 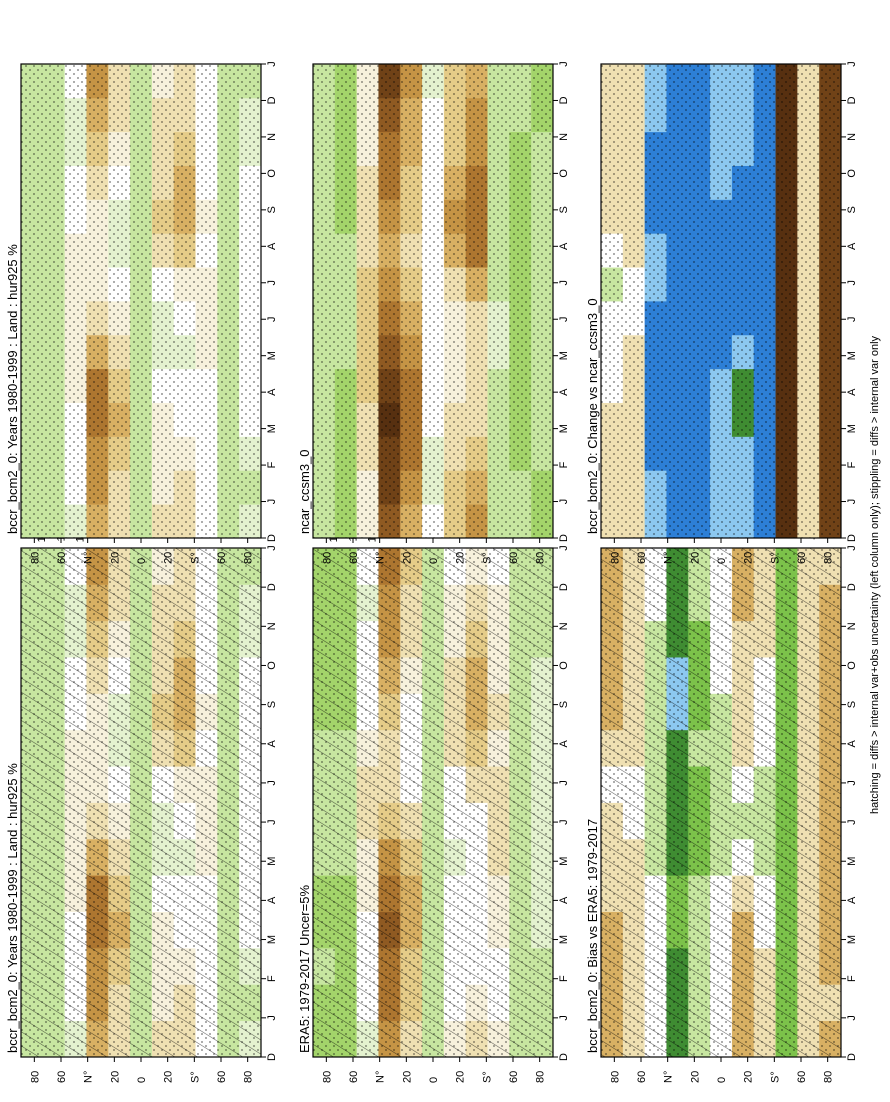 What do you see at coordinates (304, 969) in the screenshot?
I see `panel-title: ERA5: 1979-2017 Uncer=5%` at bounding box center [304, 969].